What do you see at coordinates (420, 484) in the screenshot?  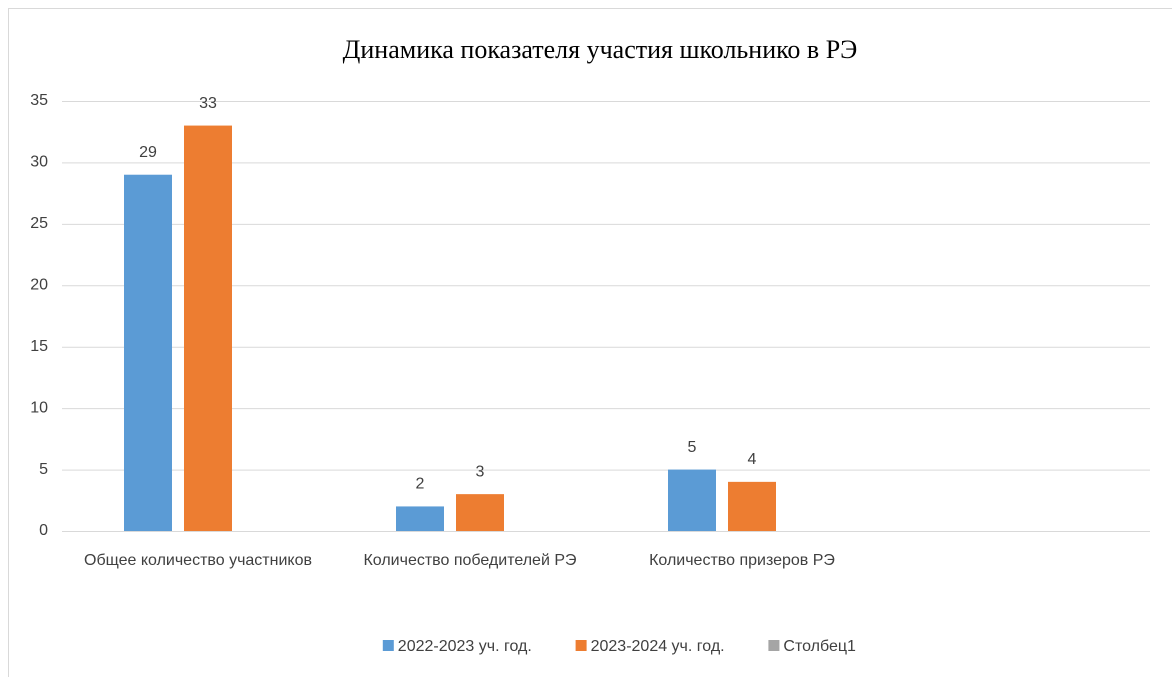 I see `data-label: 2` at bounding box center [420, 484].